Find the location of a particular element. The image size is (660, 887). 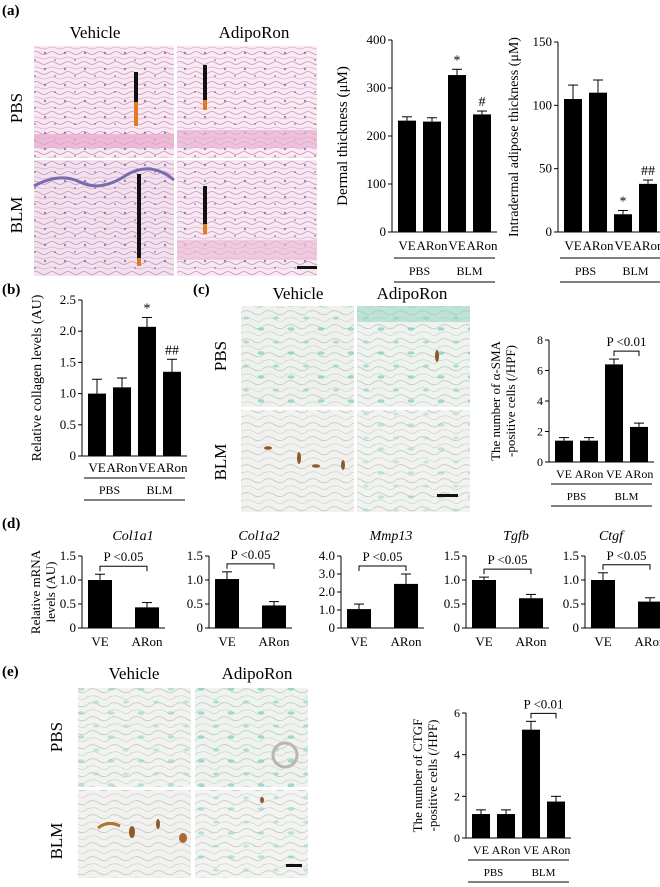

y-axis-label: Relative mRNA is located at coordinates (35, 591).